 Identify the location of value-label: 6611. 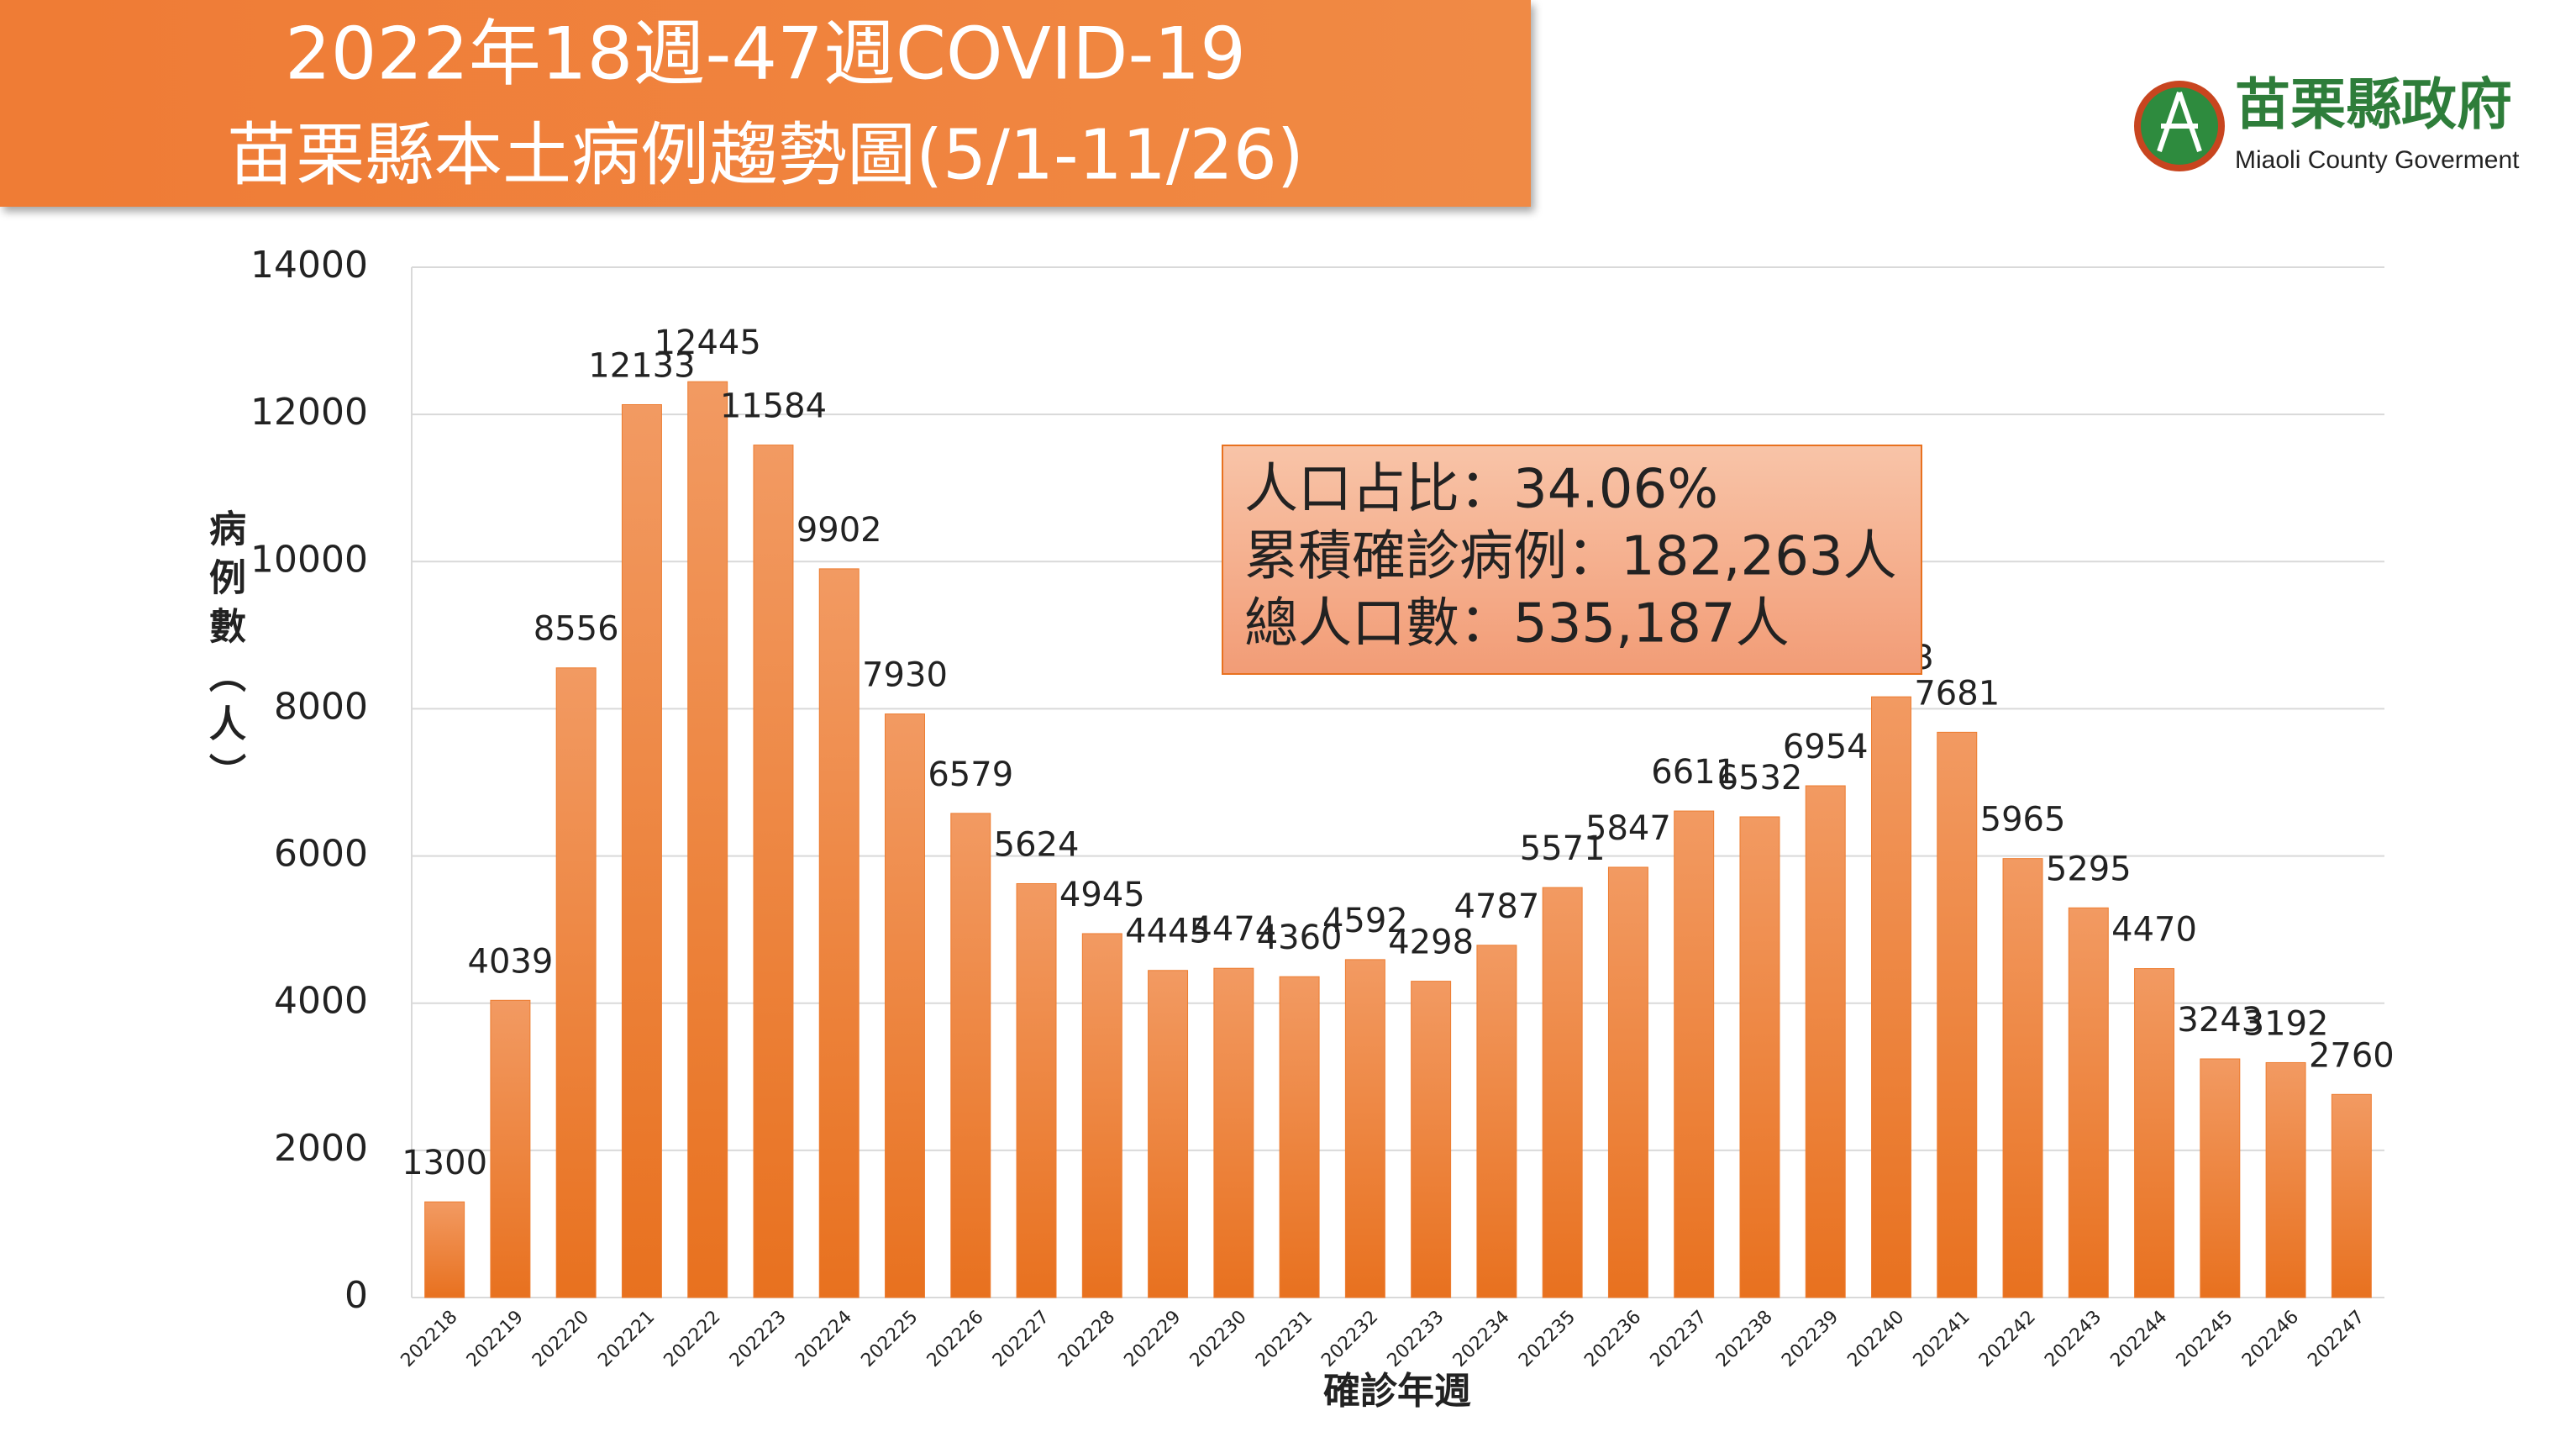
(1694, 772).